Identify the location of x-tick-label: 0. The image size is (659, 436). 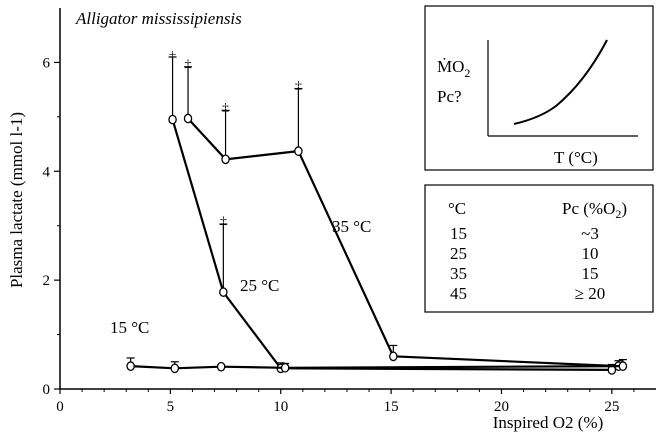
(60, 407).